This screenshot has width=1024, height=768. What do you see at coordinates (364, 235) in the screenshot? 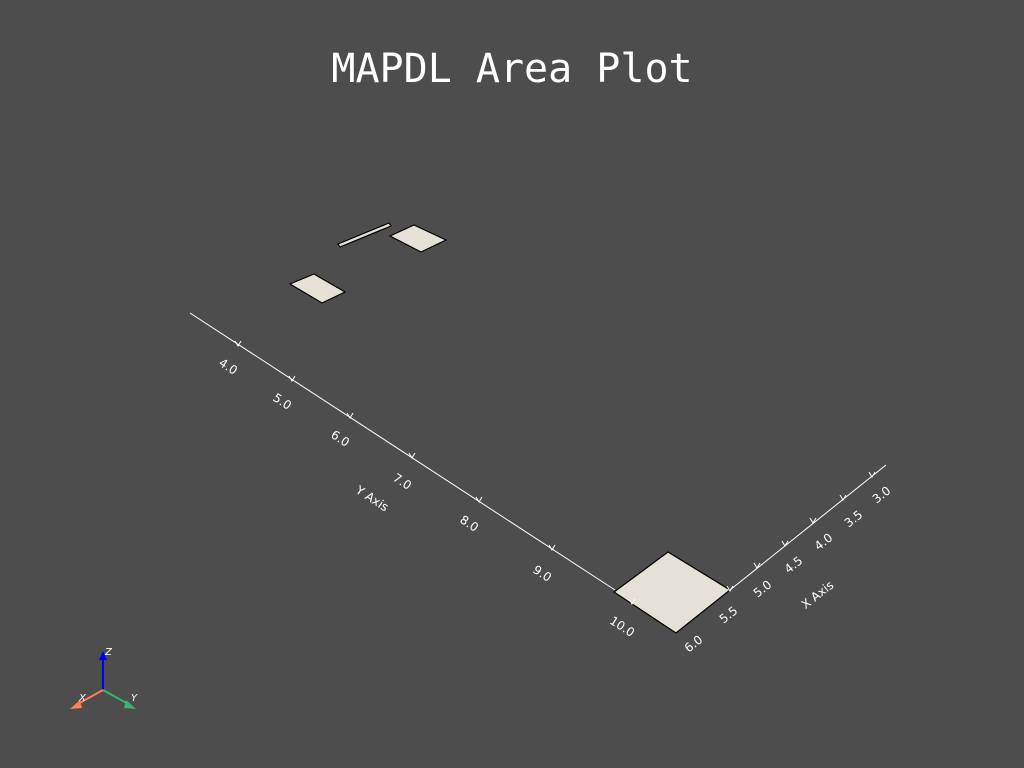
I see `area-face-edge` at bounding box center [364, 235].